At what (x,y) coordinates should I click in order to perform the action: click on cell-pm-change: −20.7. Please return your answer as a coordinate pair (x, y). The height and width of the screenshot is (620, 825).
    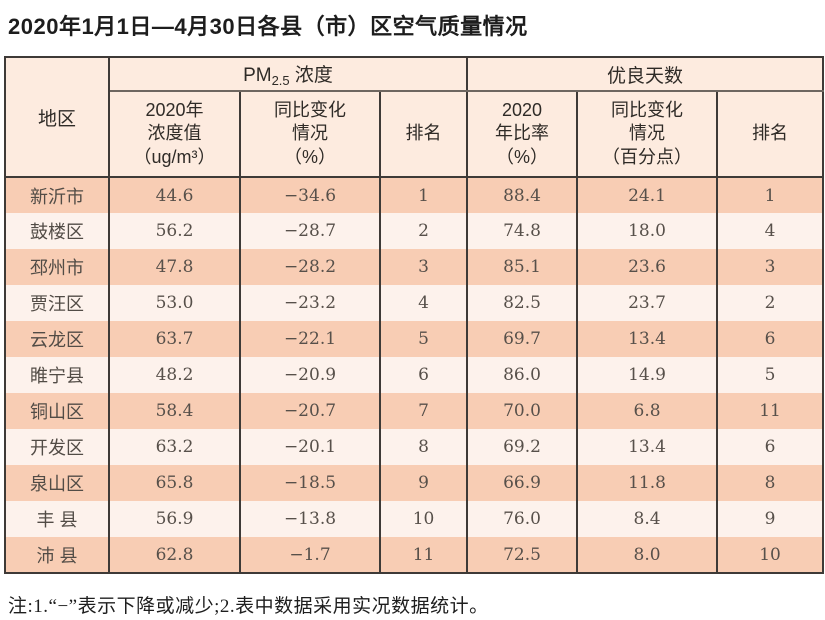
    Looking at the image, I should click on (310, 411).